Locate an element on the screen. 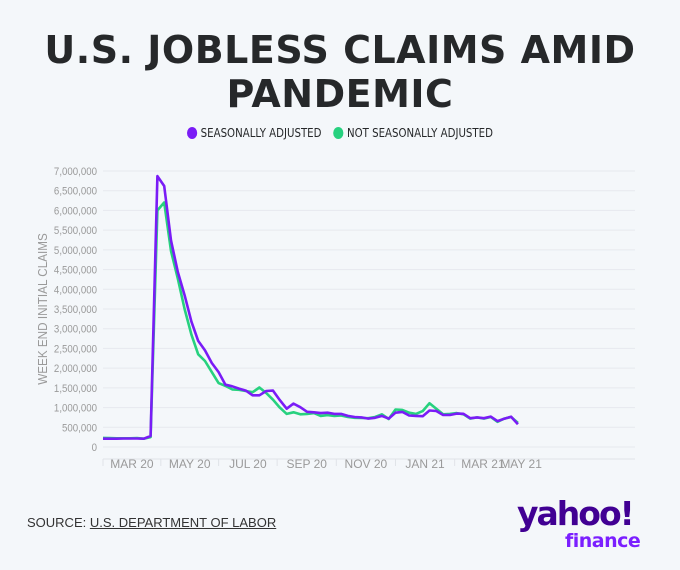 The width and height of the screenshot is (680, 570). y-tick-label: 2,000,000 is located at coordinates (75, 370).